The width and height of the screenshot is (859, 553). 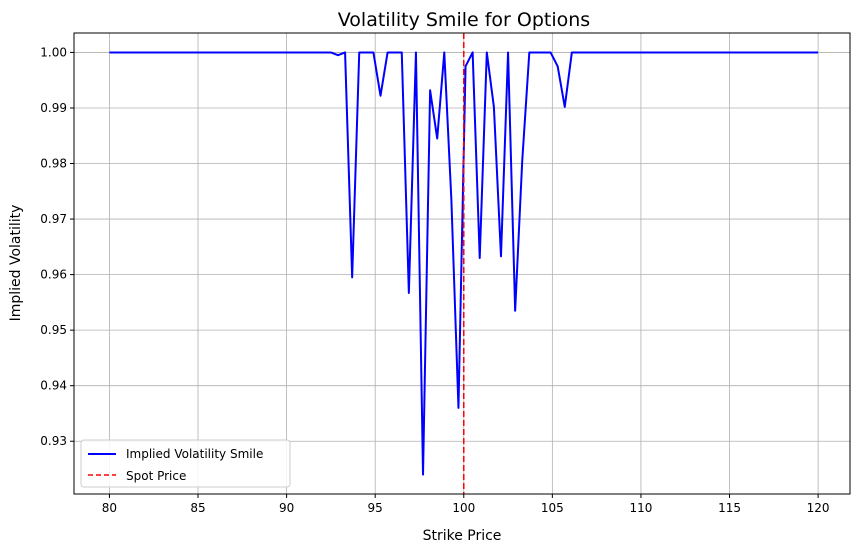 What do you see at coordinates (109, 508) in the screenshot?
I see `x-tick-label: 80` at bounding box center [109, 508].